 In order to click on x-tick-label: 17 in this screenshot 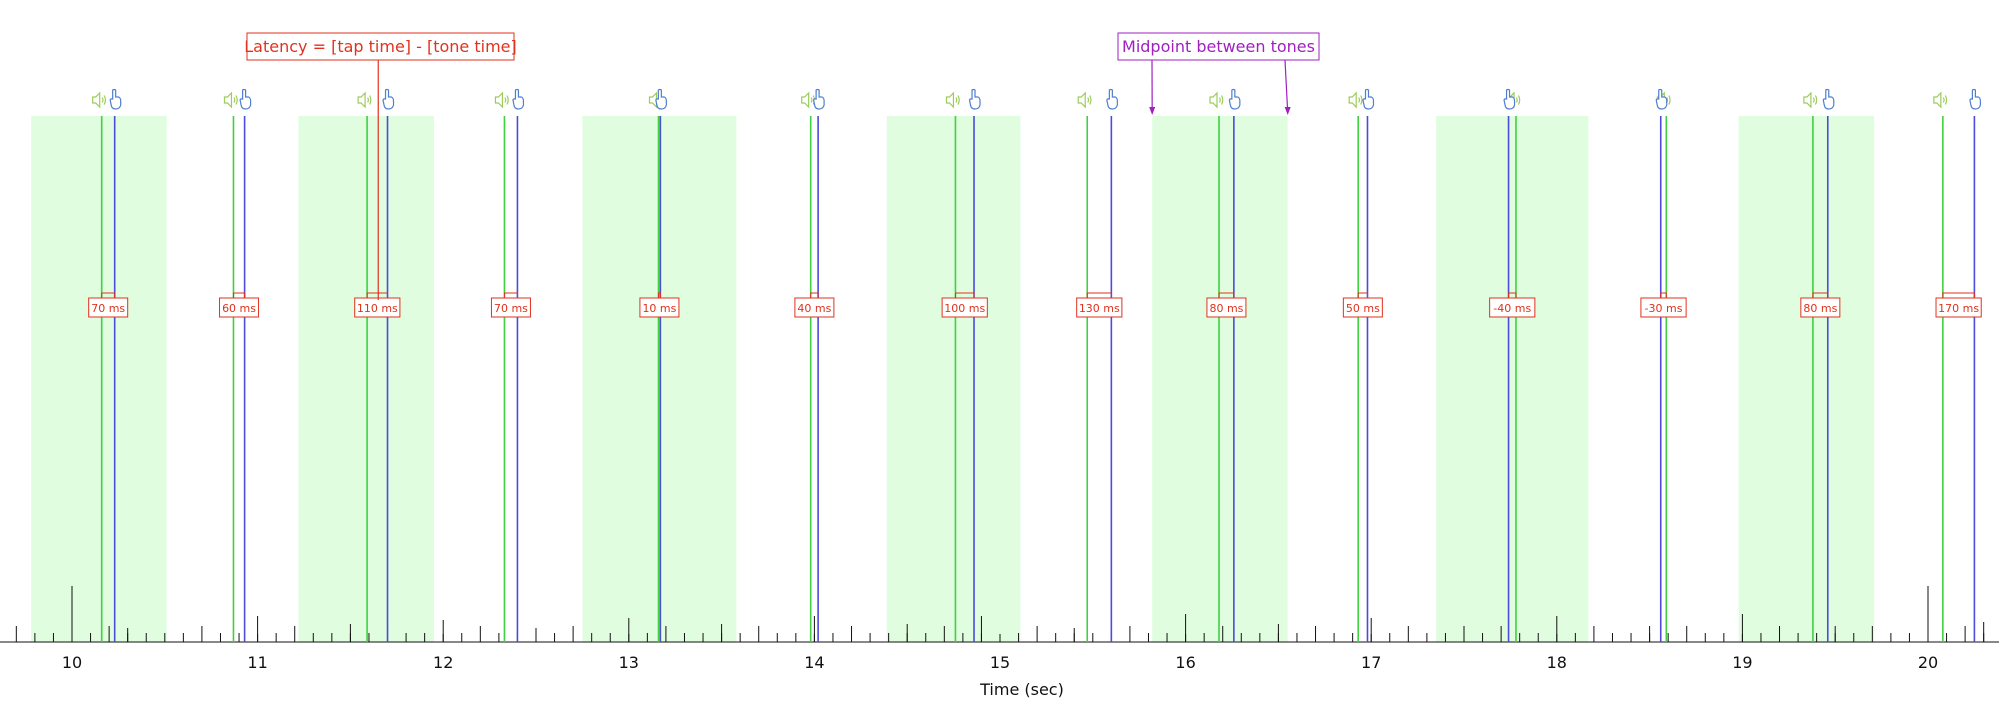, I will do `click(1371, 662)`.